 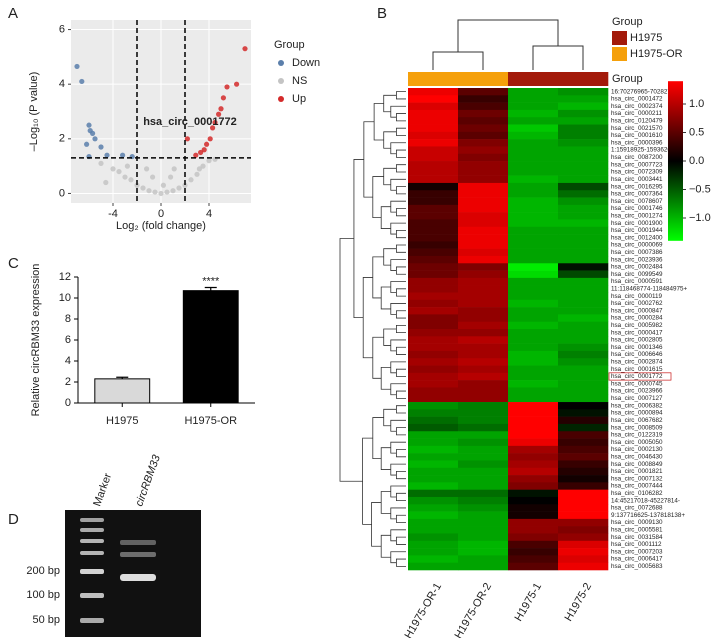 What do you see at coordinates (637, 522) in the screenshot?
I see `row-label: hsa_circ_0009130` at bounding box center [637, 522].